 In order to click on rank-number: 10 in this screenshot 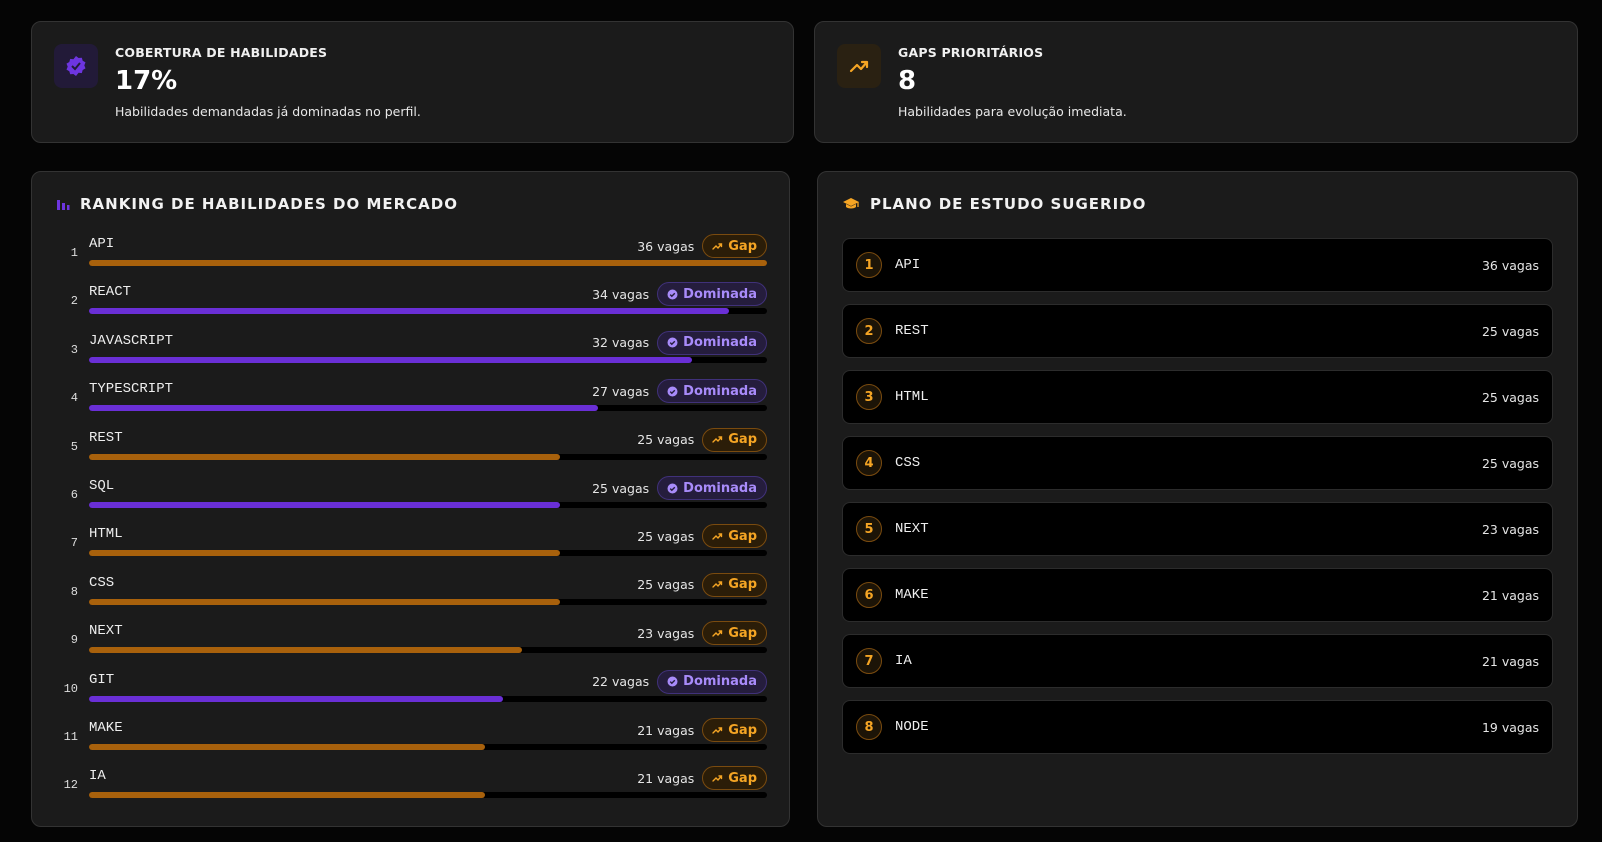, I will do `click(70, 688)`.